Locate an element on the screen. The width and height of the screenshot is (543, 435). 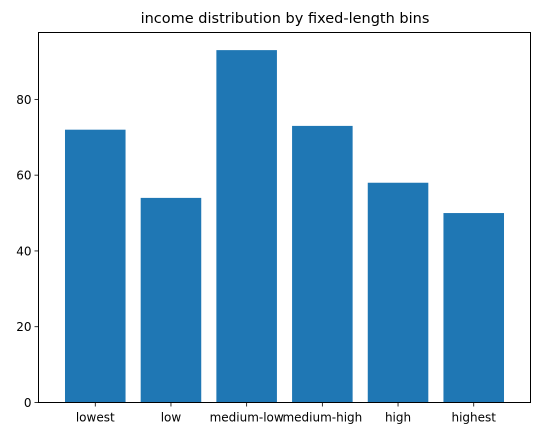
x-tick-label: high is located at coordinates (398, 418).